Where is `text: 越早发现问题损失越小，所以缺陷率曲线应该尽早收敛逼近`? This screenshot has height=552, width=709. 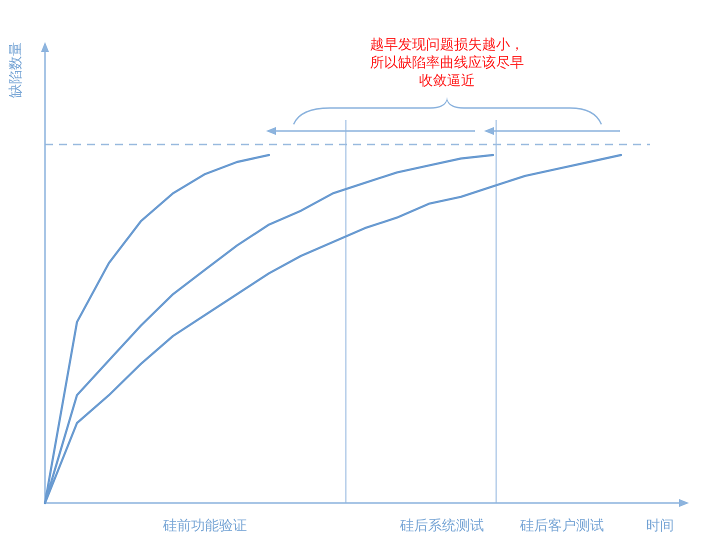 text: 越早发现问题损失越小，所以缺陷率曲线应该尽早收敛逼近 is located at coordinates (447, 63).